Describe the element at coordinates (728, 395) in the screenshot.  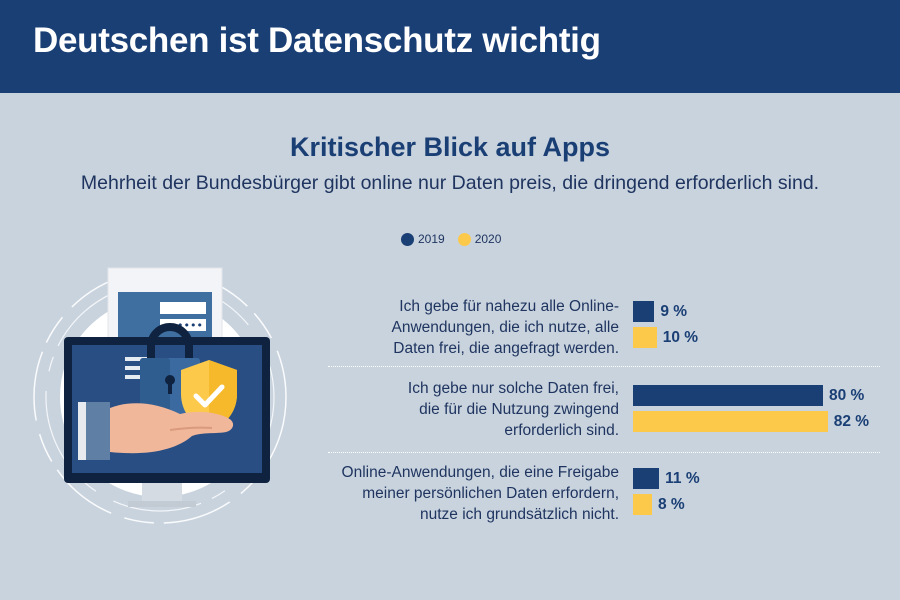
I see `bar-2019-cat2` at that location.